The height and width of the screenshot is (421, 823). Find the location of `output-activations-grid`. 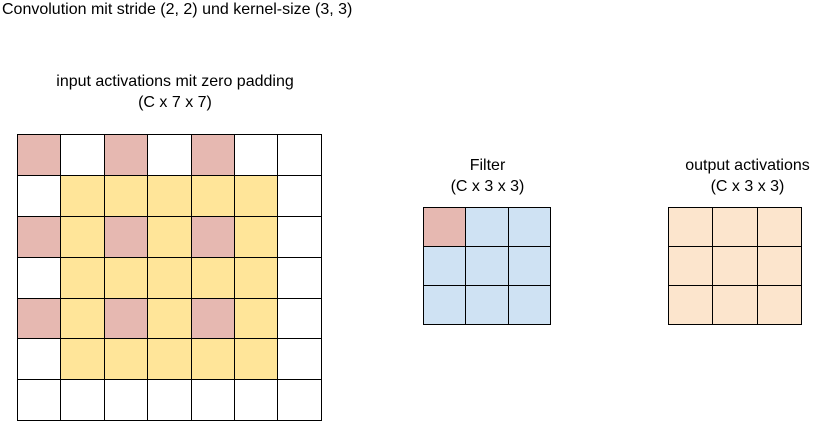

output-activations-grid is located at coordinates (735, 266).